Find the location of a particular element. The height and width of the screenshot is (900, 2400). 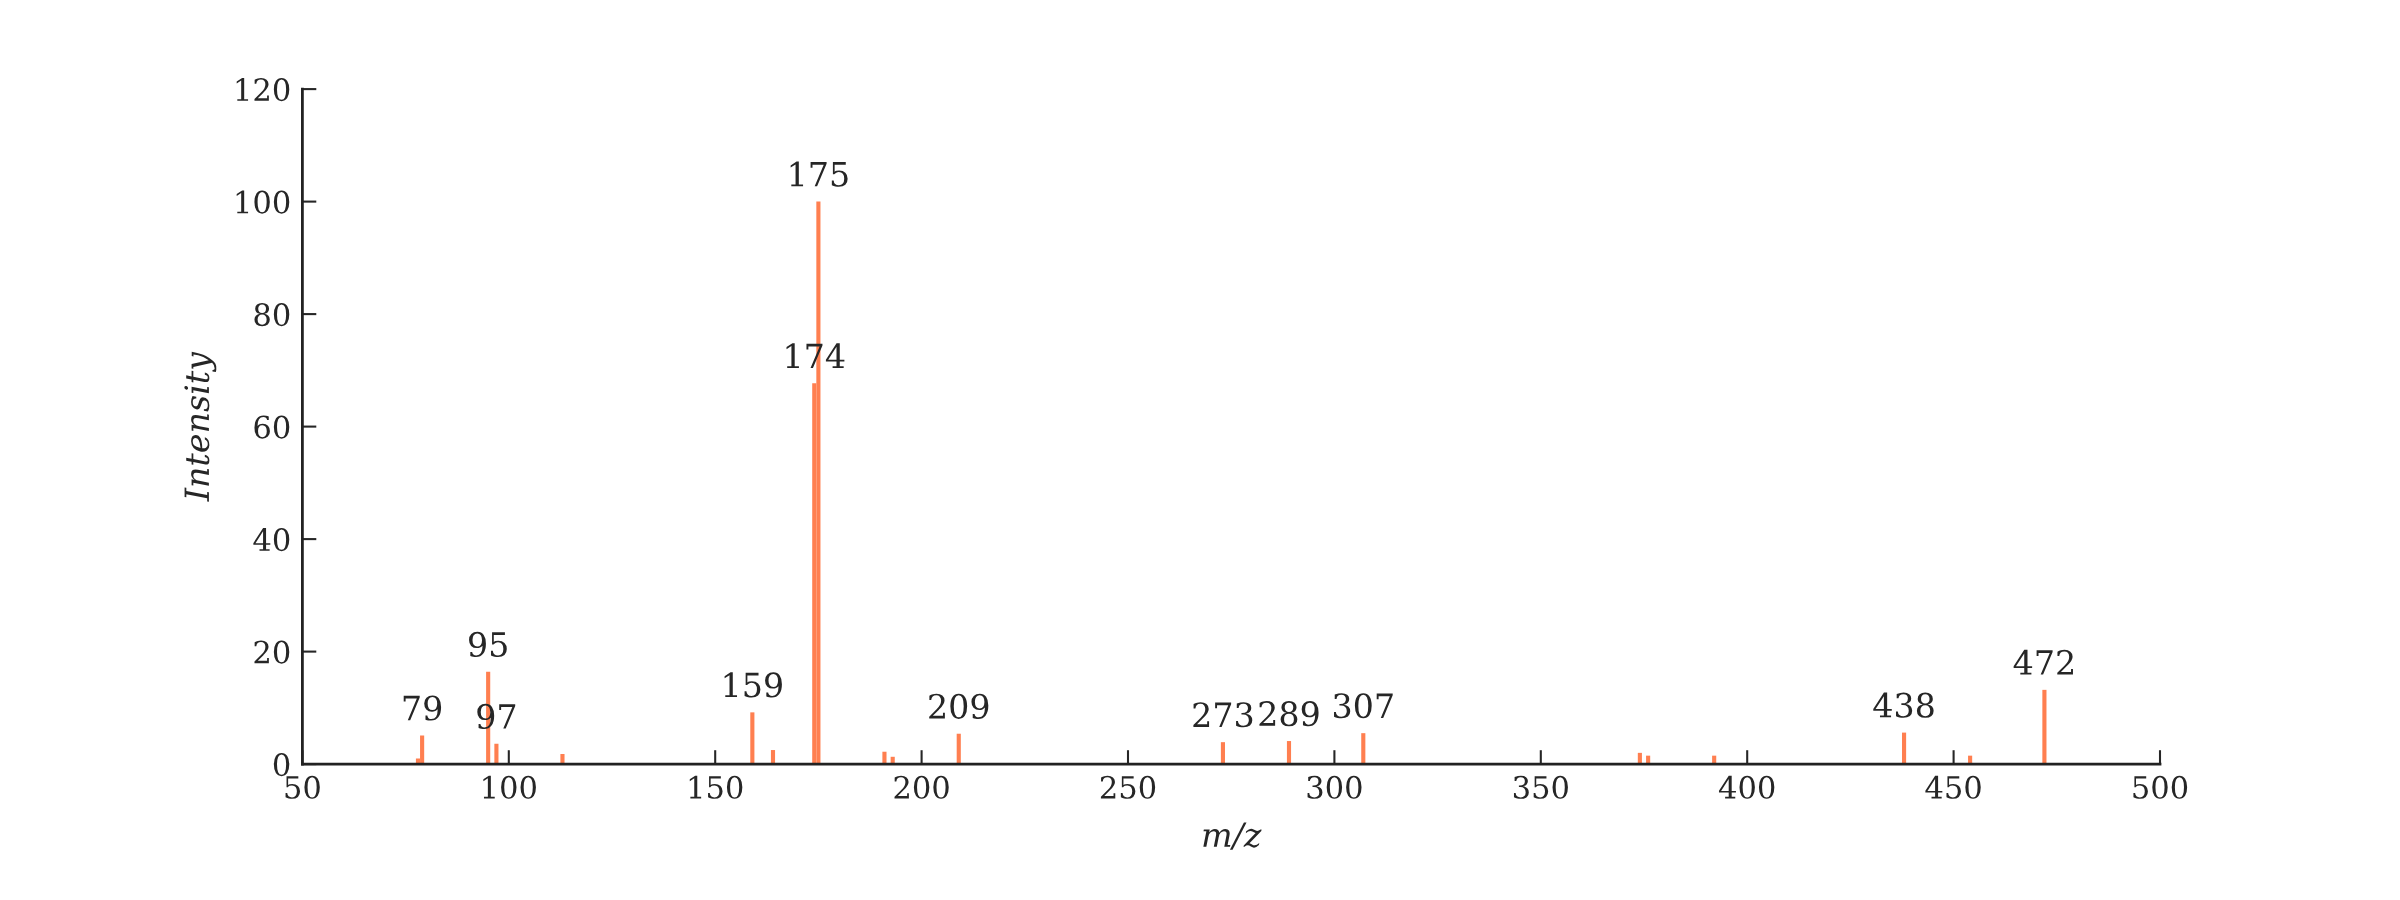

annotation: 209 is located at coordinates (959, 706).